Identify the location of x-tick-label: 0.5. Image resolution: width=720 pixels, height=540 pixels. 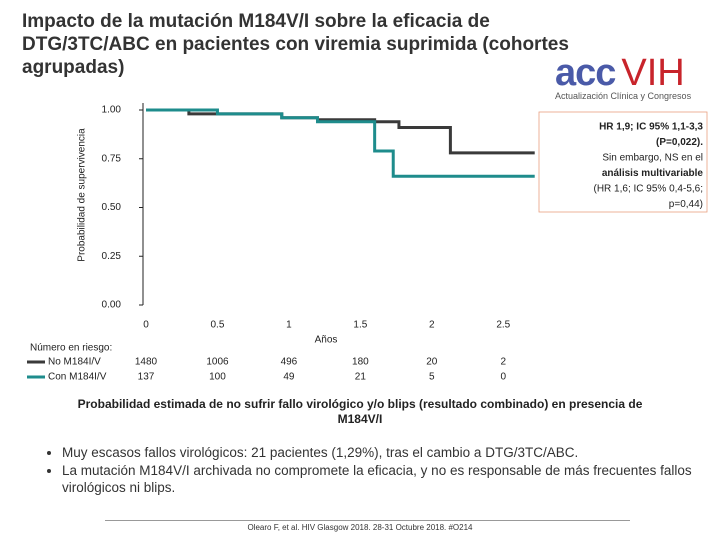
(218, 325).